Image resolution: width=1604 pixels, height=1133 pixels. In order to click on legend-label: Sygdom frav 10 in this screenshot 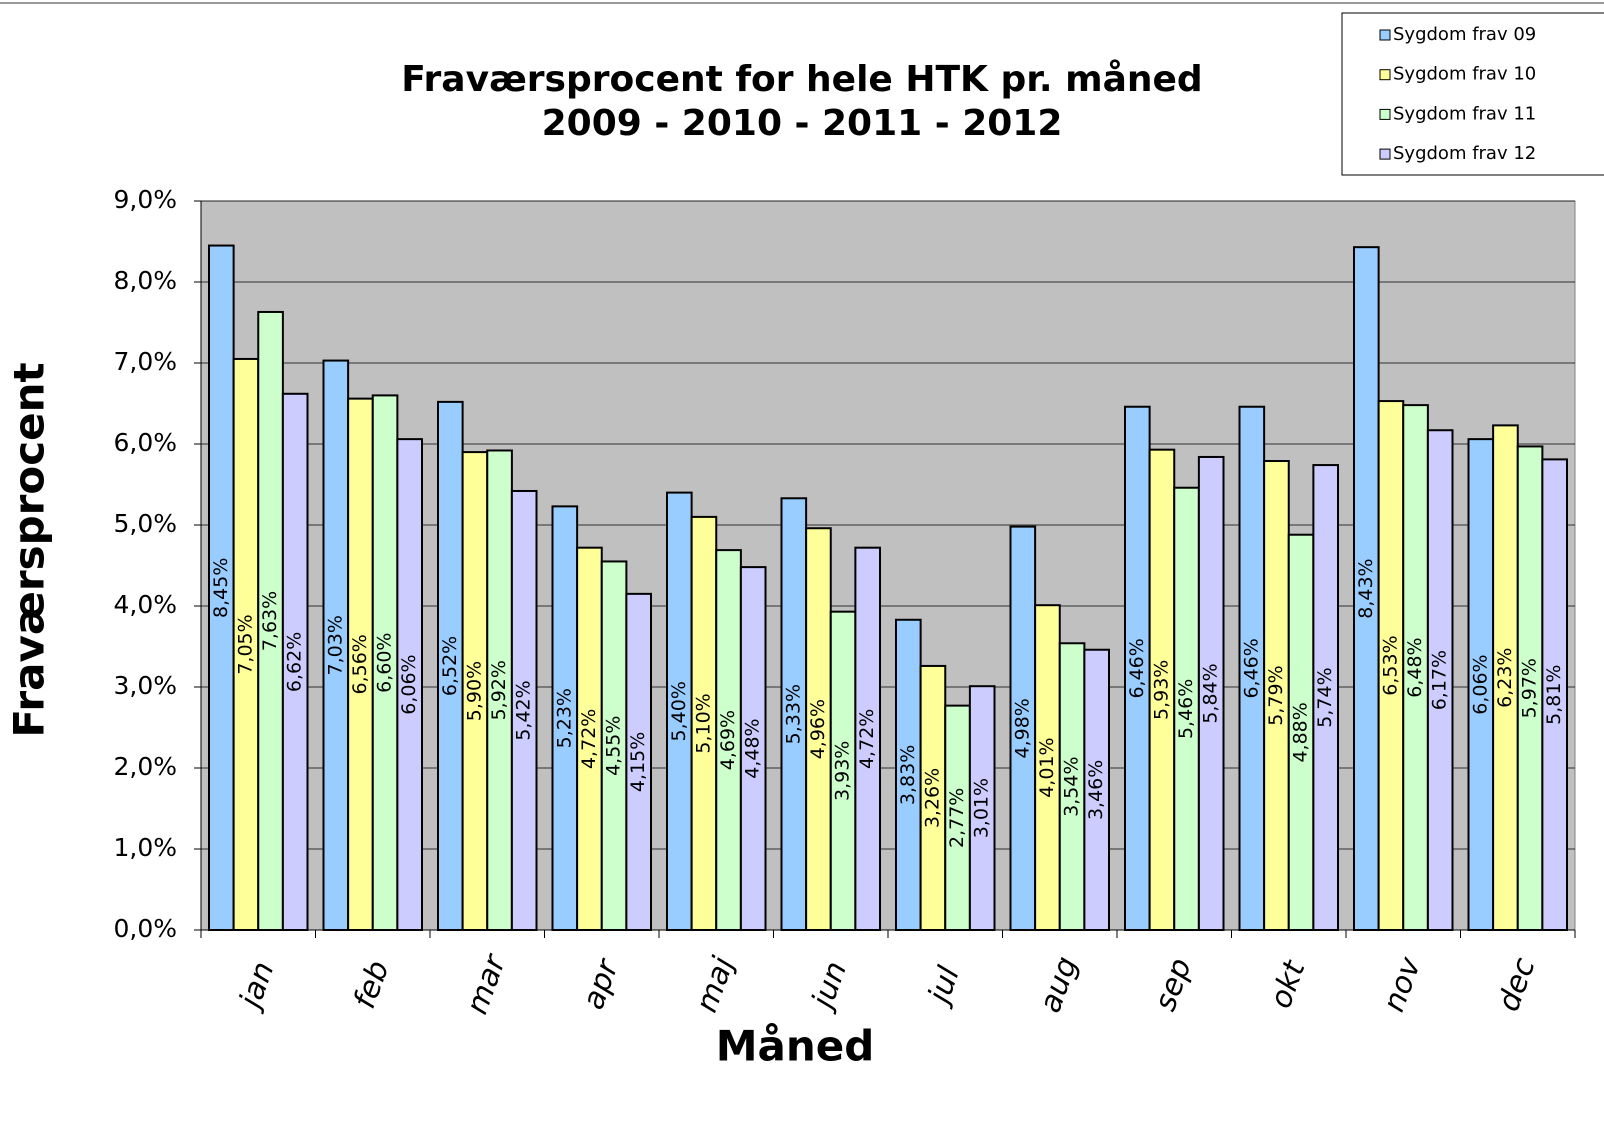, I will do `click(1464, 74)`.